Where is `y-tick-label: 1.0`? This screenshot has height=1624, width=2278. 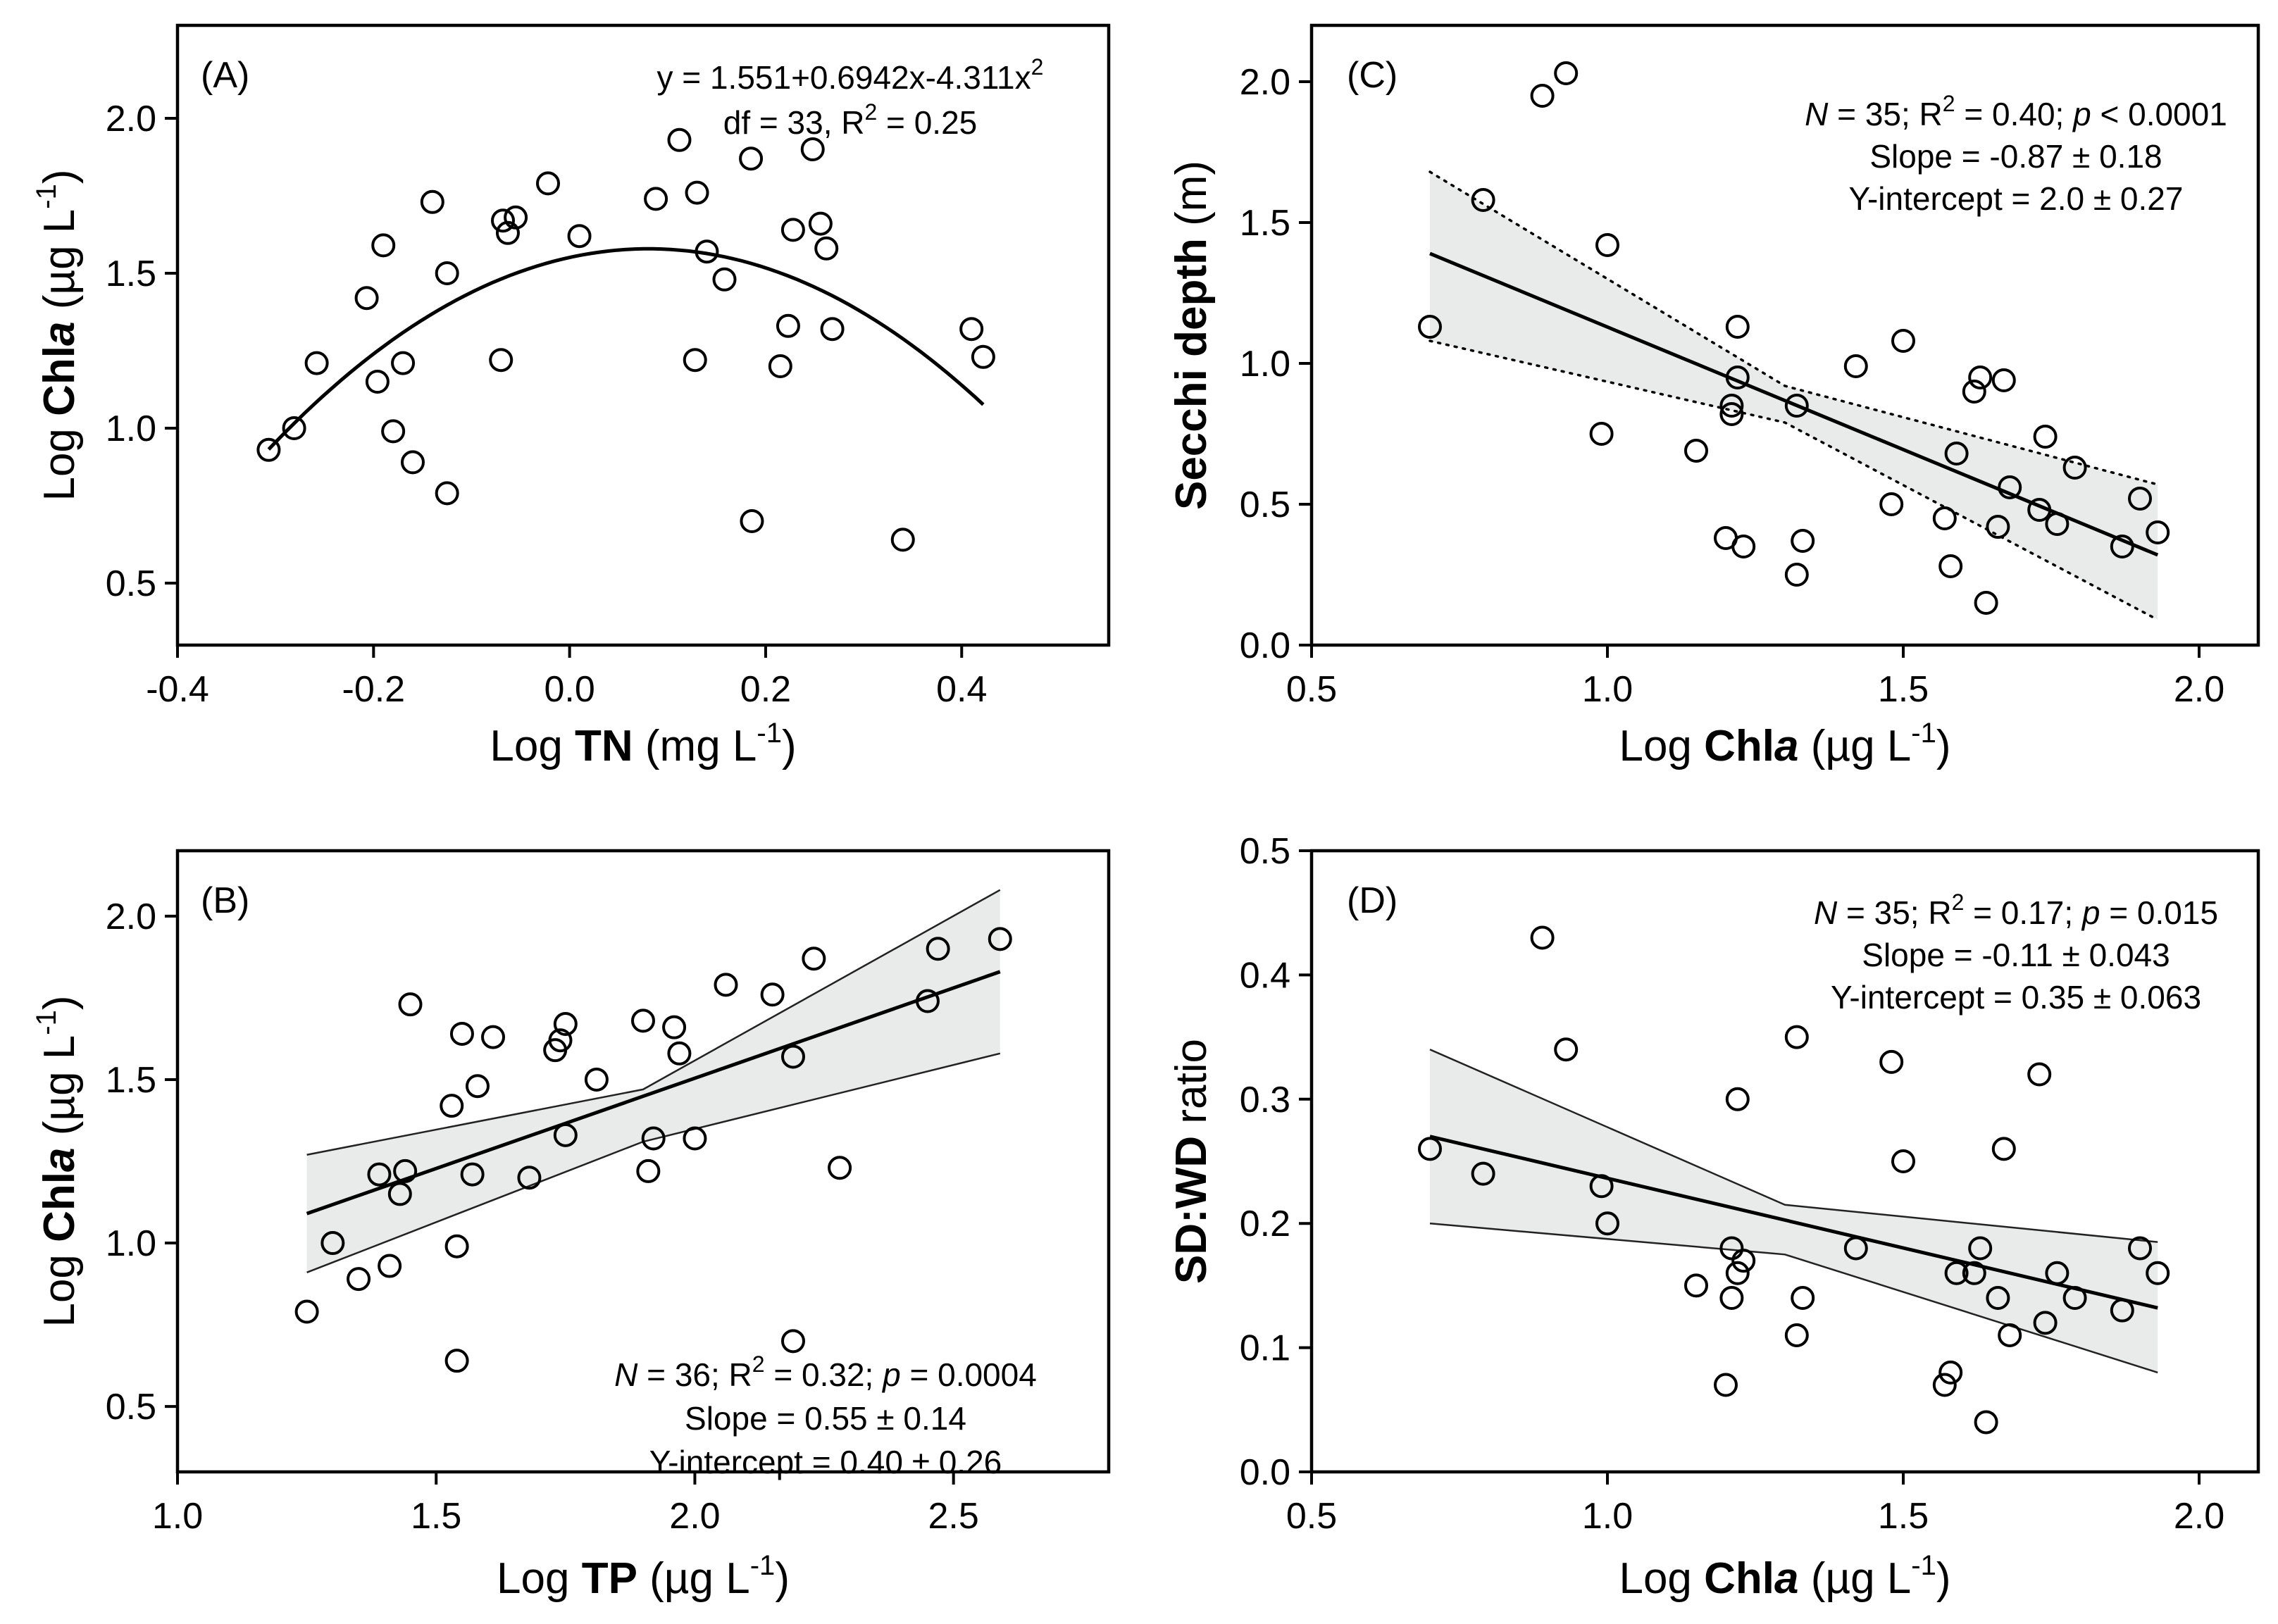 y-tick-label: 1.0 is located at coordinates (131, 429).